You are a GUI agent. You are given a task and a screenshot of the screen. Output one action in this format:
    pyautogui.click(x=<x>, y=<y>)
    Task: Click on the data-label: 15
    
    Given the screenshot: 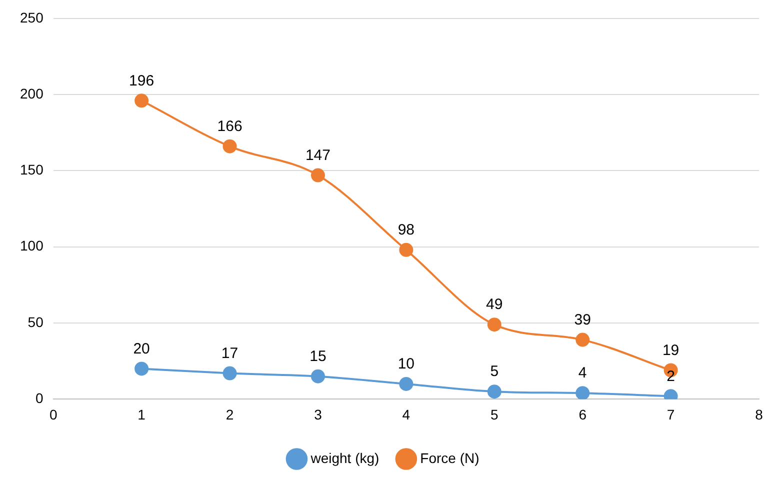 What is the action you would take?
    pyautogui.click(x=318, y=356)
    